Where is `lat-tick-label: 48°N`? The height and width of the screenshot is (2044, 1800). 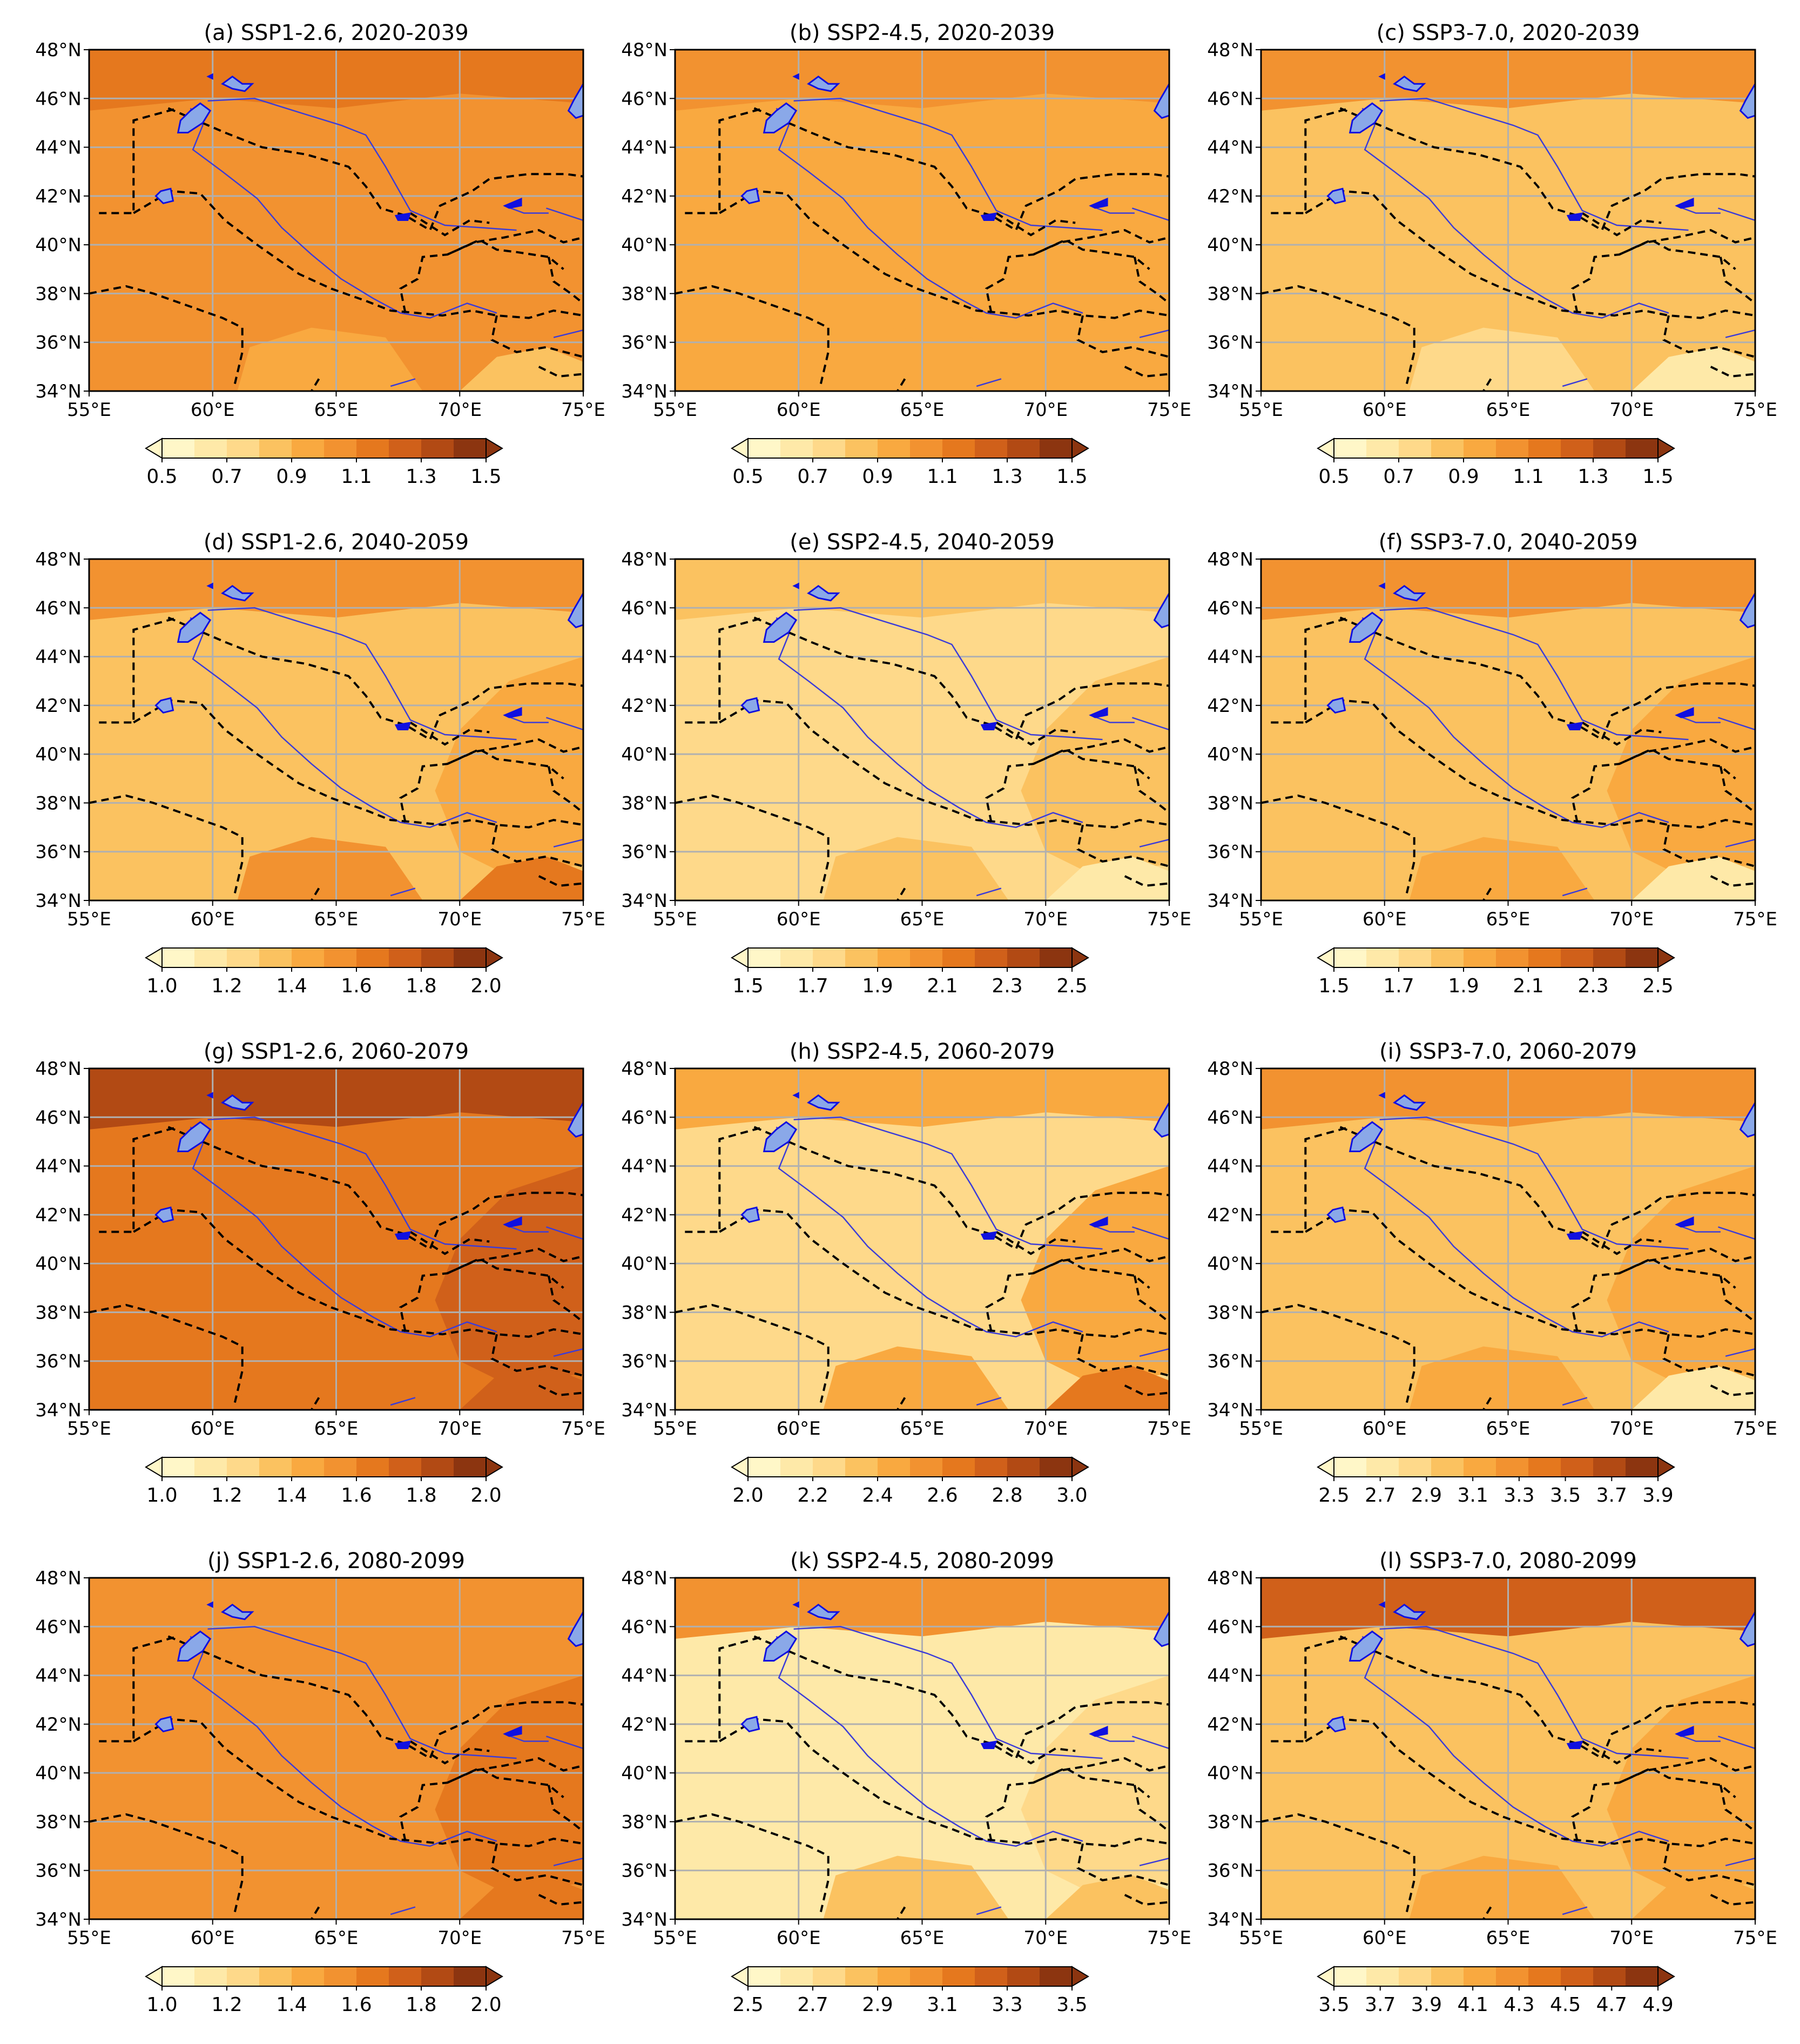 lat-tick-label: 48°N is located at coordinates (58, 1578).